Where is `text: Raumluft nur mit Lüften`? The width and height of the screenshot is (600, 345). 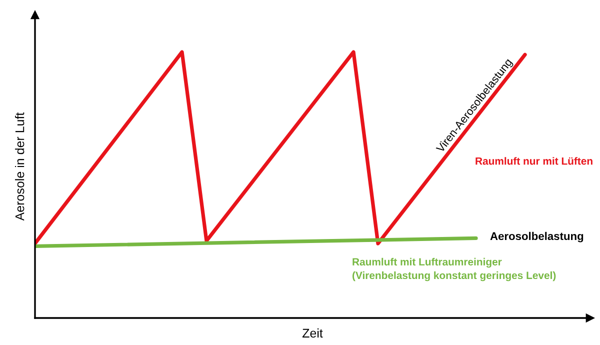
text: Raumluft nur mit Lüften is located at coordinates (534, 161).